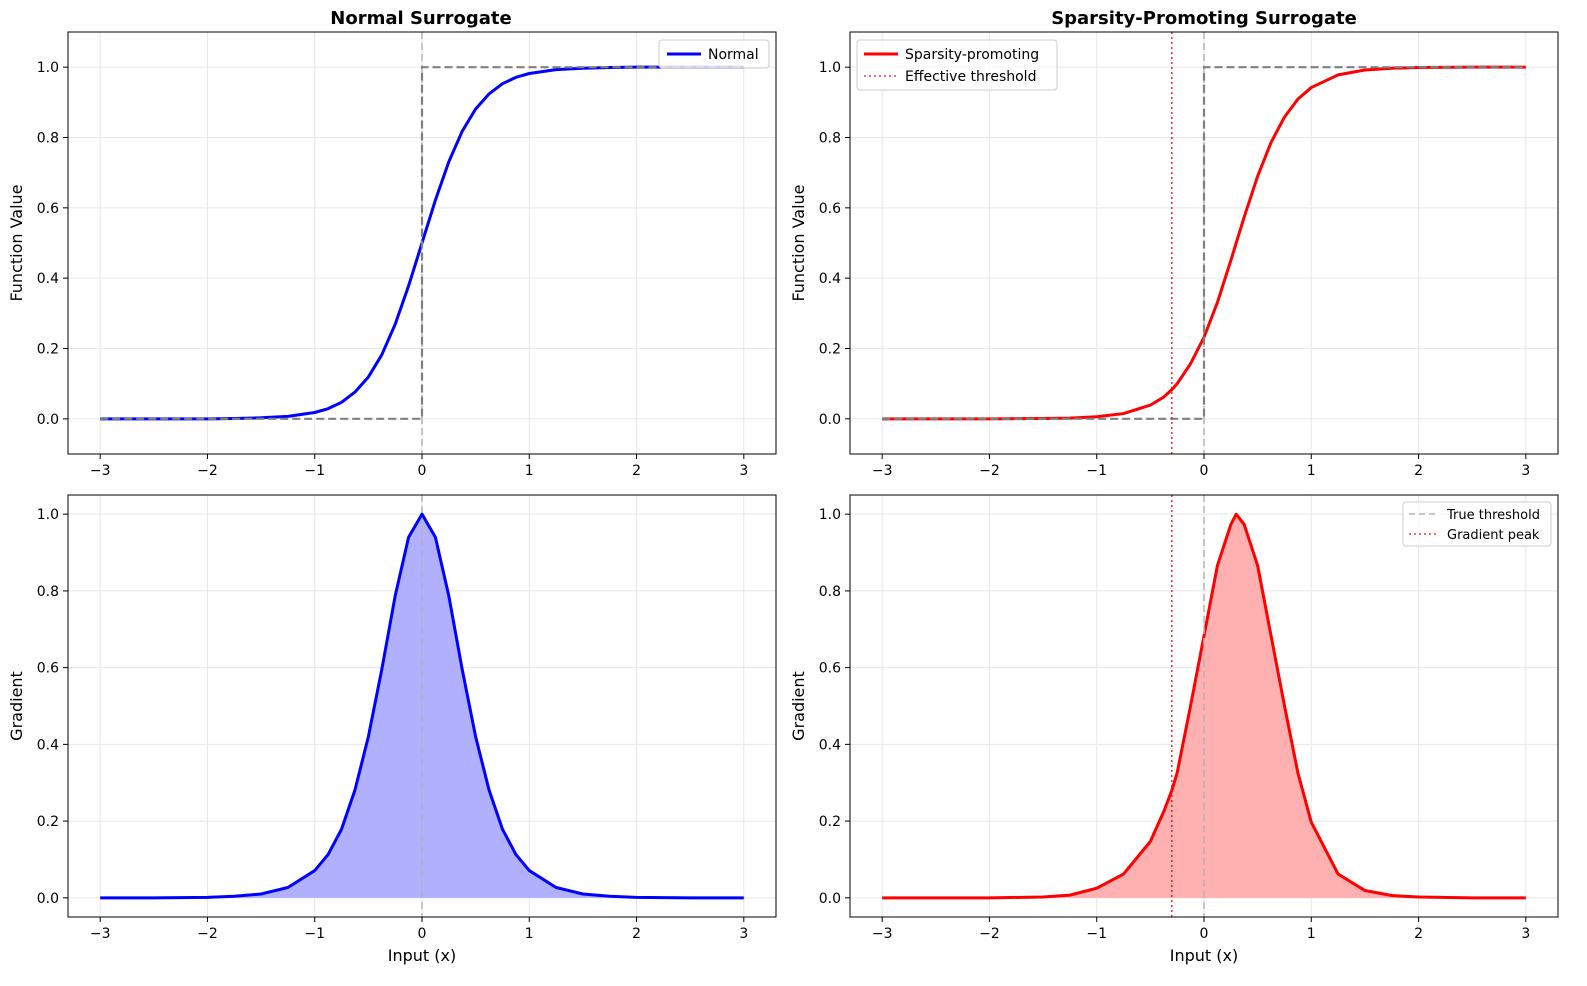 The image size is (1587, 986). I want to click on legend-label-true-threshold: True threshold, so click(1493, 515).